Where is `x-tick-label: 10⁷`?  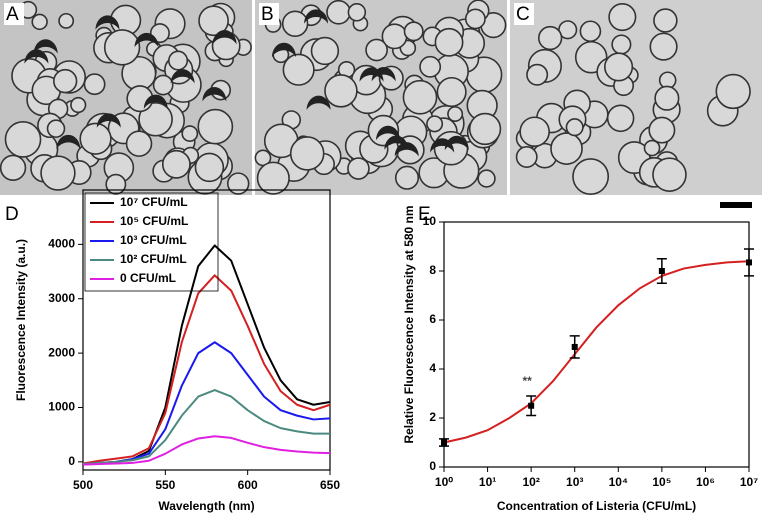
x-tick-label: 10⁷ is located at coordinates (749, 482).